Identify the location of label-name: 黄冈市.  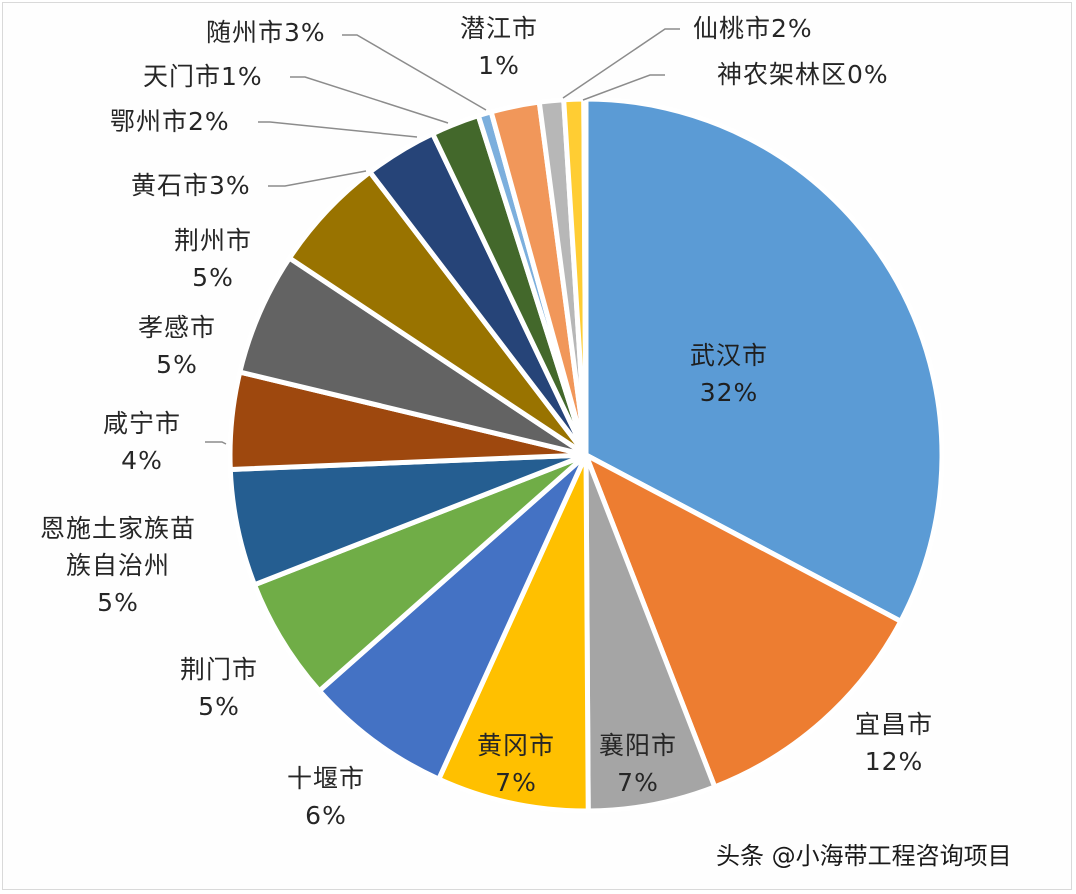
(516, 745).